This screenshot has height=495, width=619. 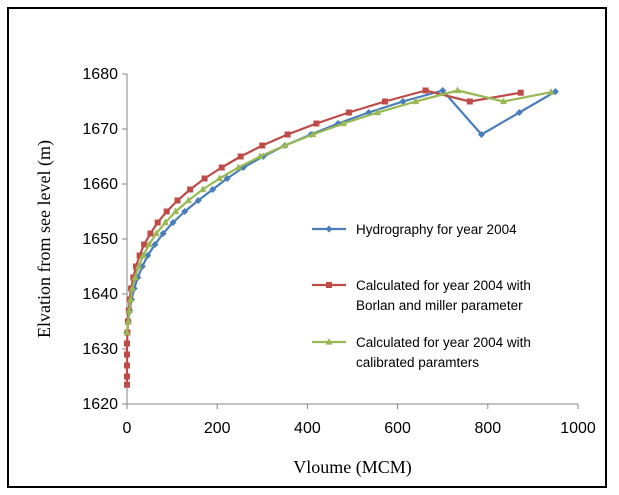 I want to click on y-tick-label: 1620, so click(x=100, y=404).